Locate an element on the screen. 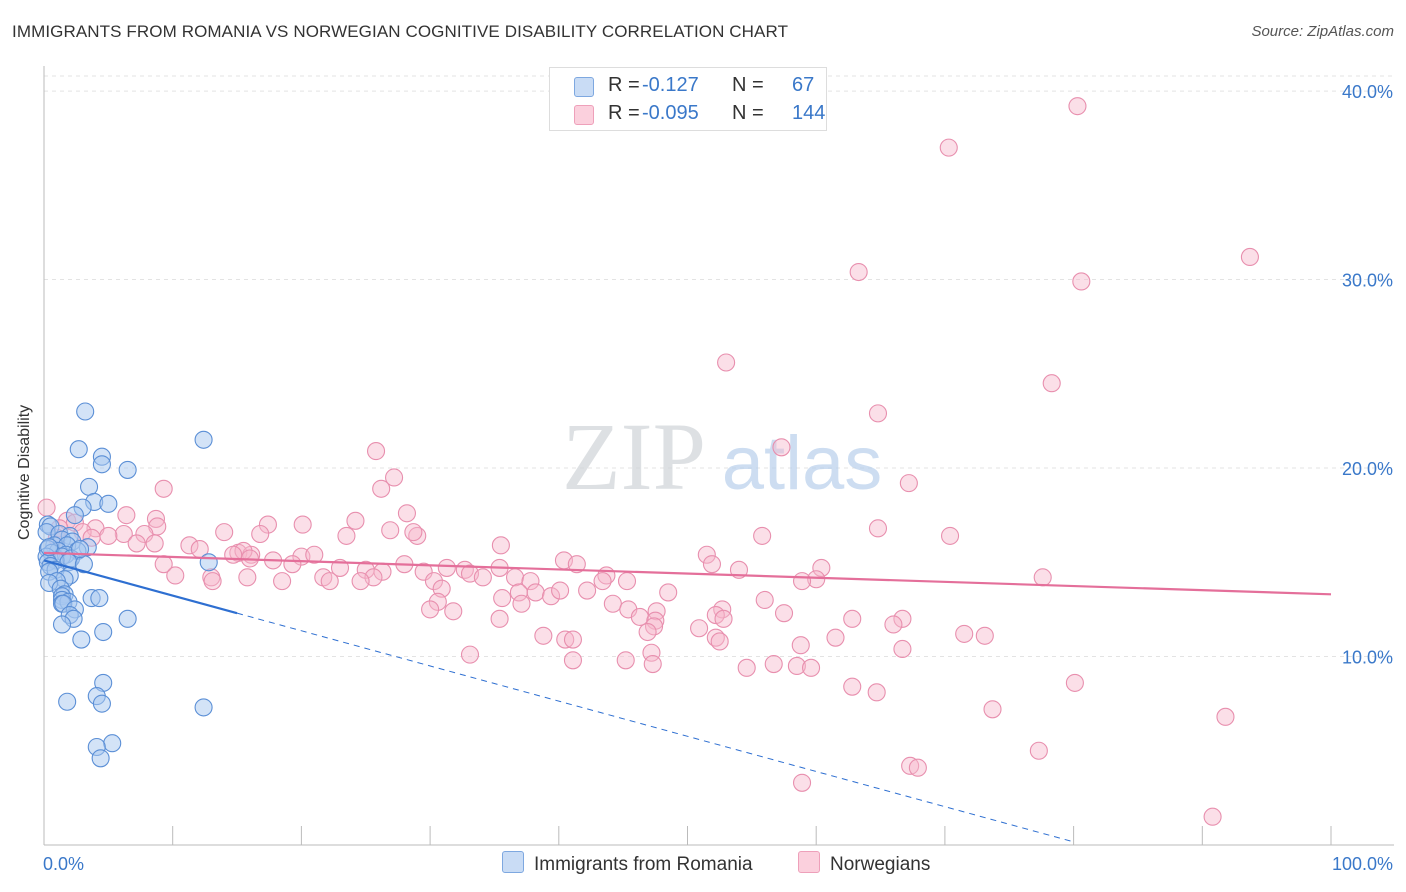 The image size is (1406, 892). bottom-legend-norwegians: Norwegians is located at coordinates (864, 863).